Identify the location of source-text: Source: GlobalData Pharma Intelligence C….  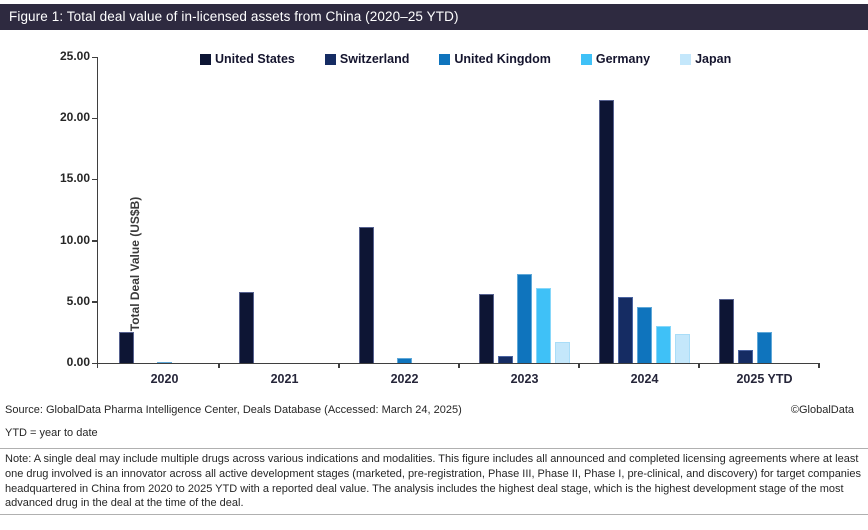
(233, 410).